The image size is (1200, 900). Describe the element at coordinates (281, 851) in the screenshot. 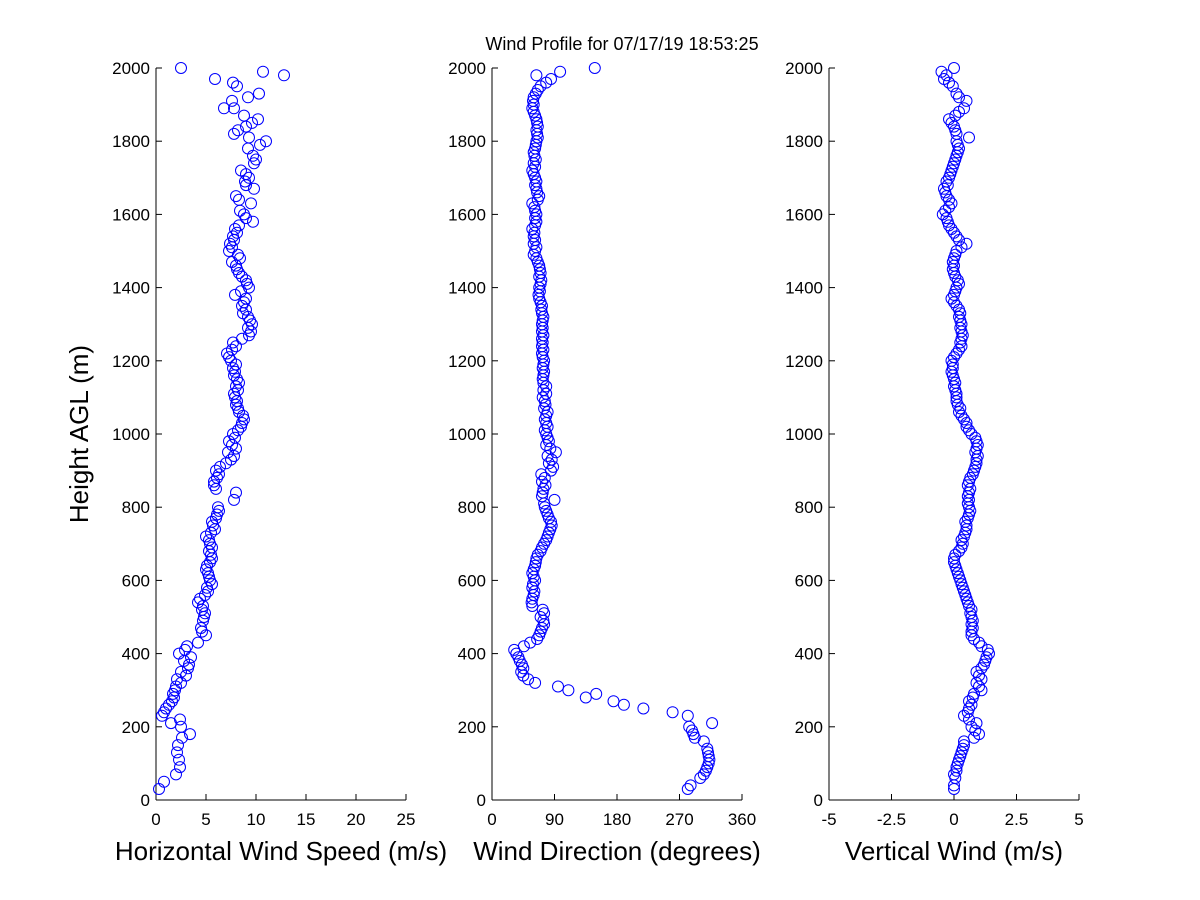

I see `x-axis-label-horizontal-wind-speed: Horizontal Wind Speed (m/s)` at that location.